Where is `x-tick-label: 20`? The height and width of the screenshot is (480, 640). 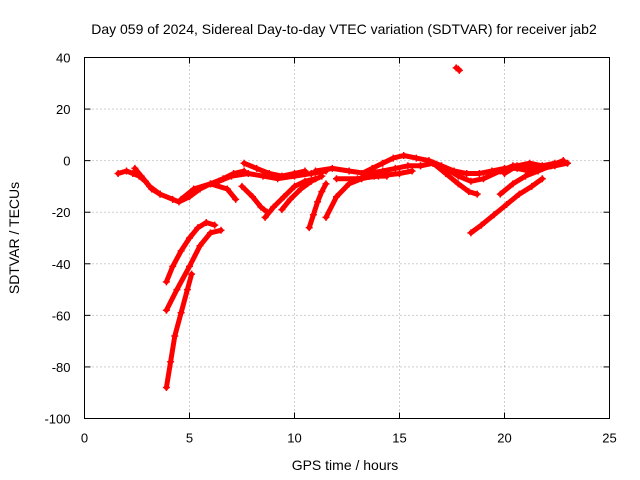
x-tick-label: 20 is located at coordinates (504, 438).